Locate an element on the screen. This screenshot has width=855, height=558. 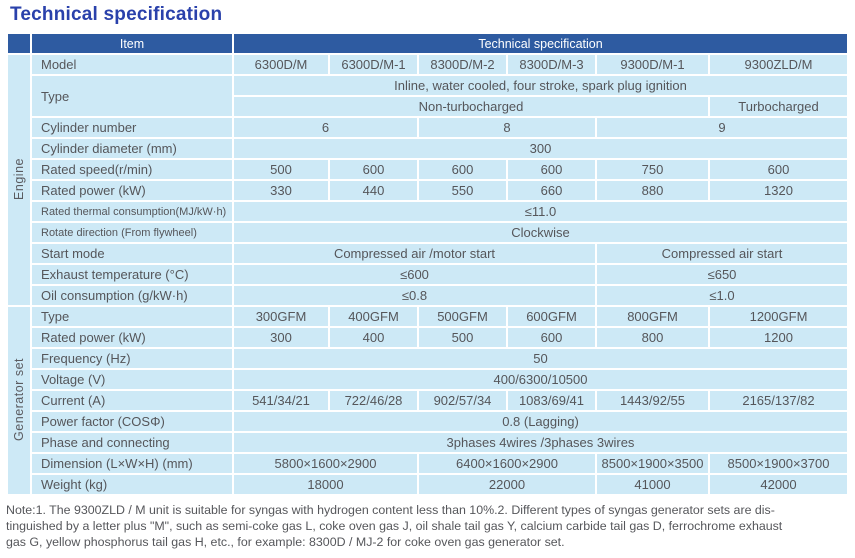
table-row: Oil consumption (g/kW·h) ≤0.8 ≤1.0 is located at coordinates (427, 295).